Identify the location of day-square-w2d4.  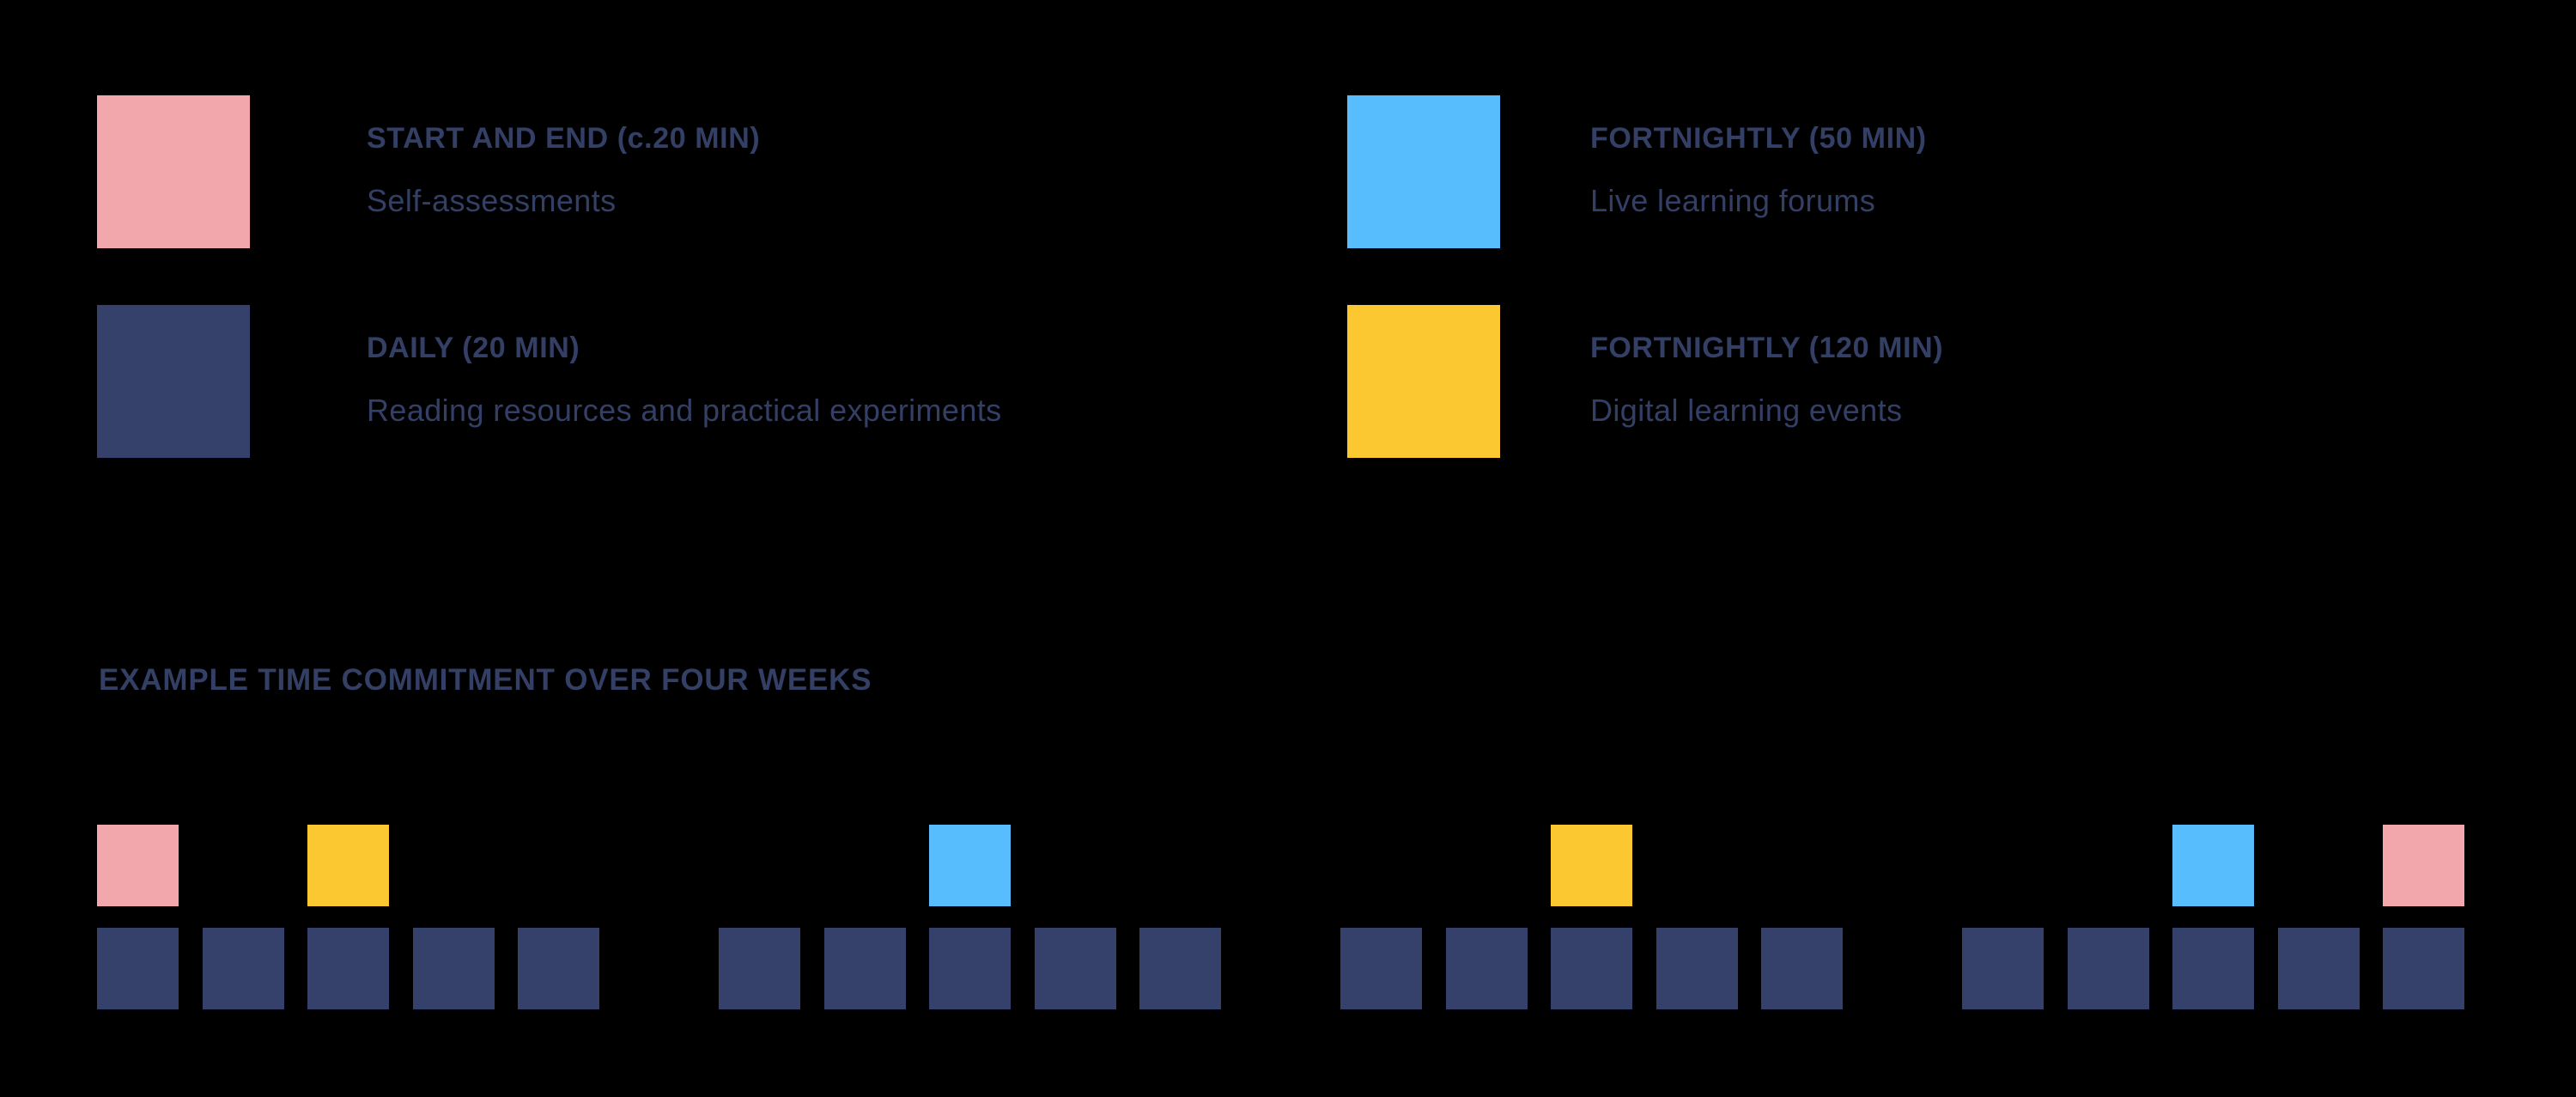
(1075, 969).